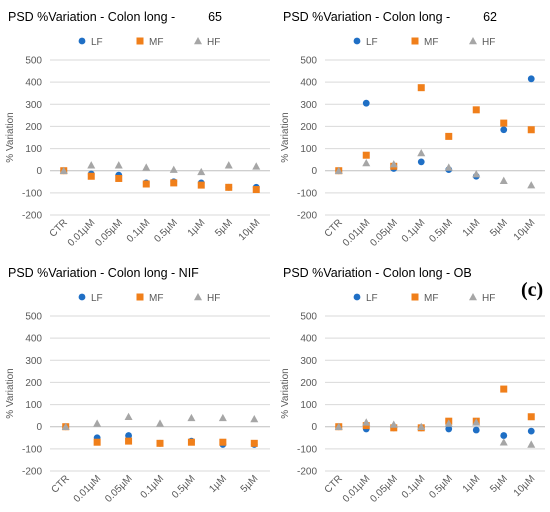 This screenshot has width=550, height=512. I want to click on x-tick-label: 10µM, so click(525, 486).